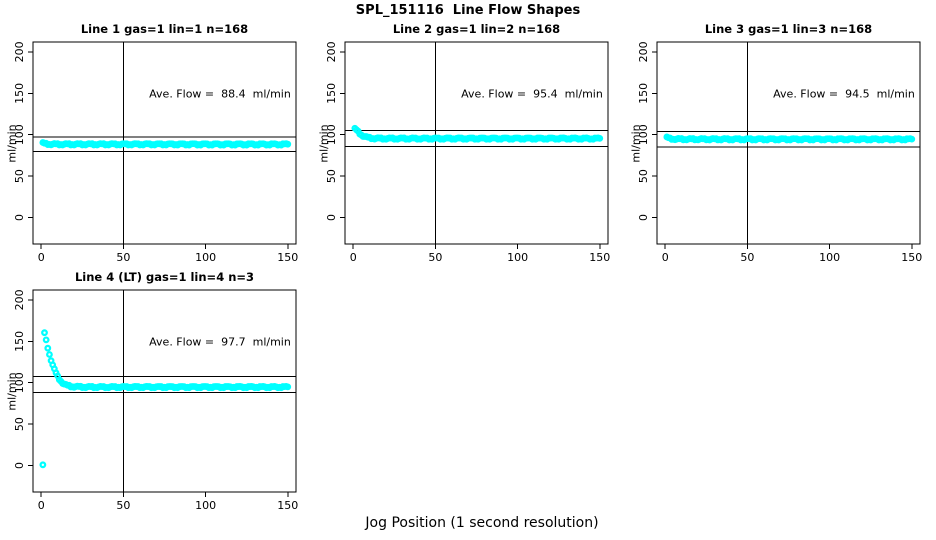 This screenshot has height=540, width=936. Describe the element at coordinates (164, 277) in the screenshot. I see `panel-title: Line 4 (LT) gas=1 lin=4 n=3` at that location.